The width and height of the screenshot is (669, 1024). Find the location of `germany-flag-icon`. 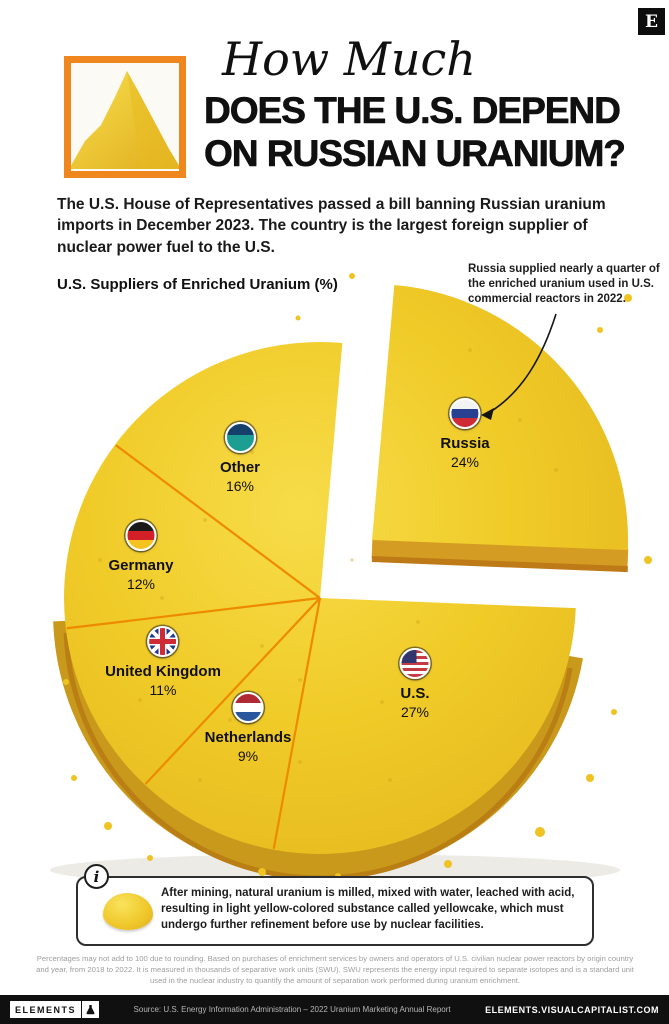

germany-flag-icon is located at coordinates (141, 535).